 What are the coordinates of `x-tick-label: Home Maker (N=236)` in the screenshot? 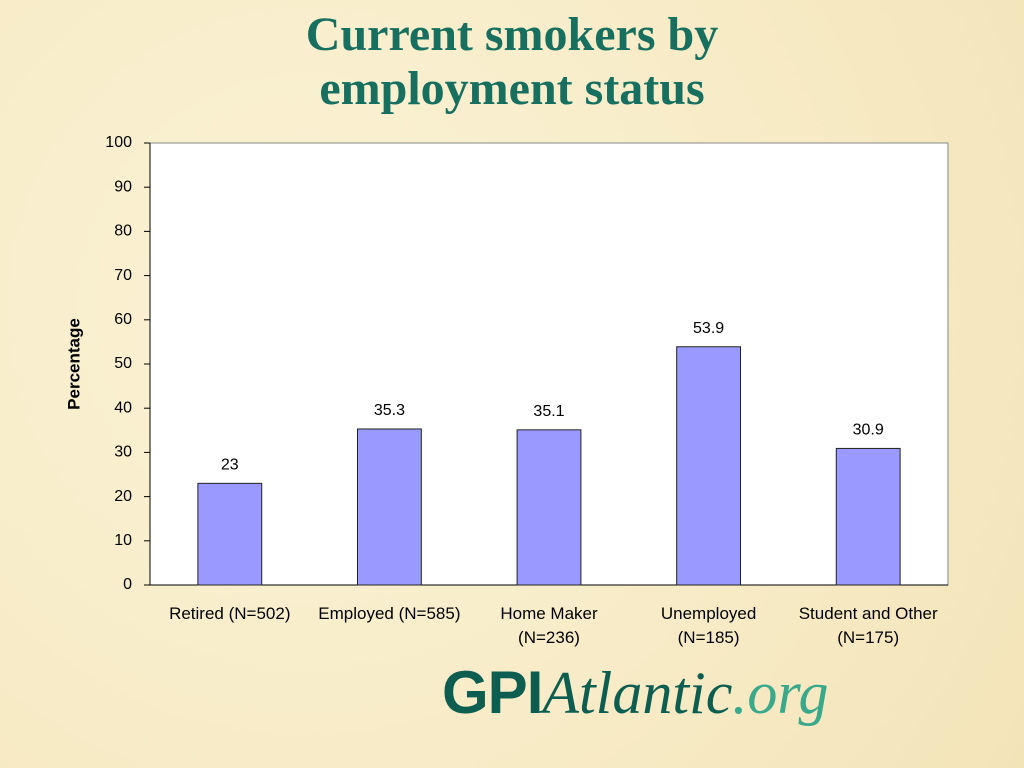 It's located at (549, 625).